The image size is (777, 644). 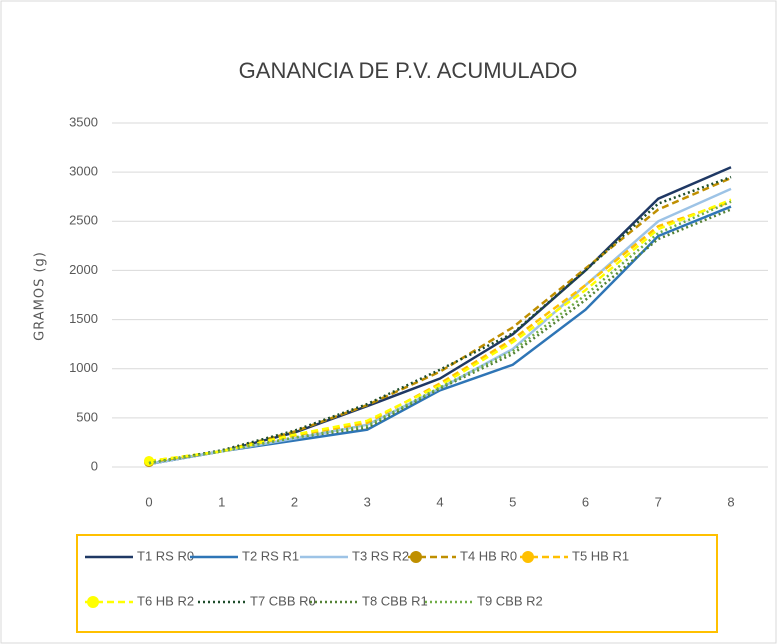 What do you see at coordinates (510, 600) in the screenshot?
I see `legend-label: T9 CBB R2` at bounding box center [510, 600].